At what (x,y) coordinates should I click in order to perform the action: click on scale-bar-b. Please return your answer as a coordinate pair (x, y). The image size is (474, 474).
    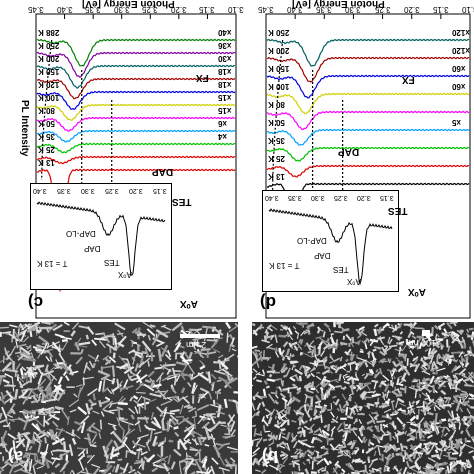
    Looking at the image, I should click on (426, 333).